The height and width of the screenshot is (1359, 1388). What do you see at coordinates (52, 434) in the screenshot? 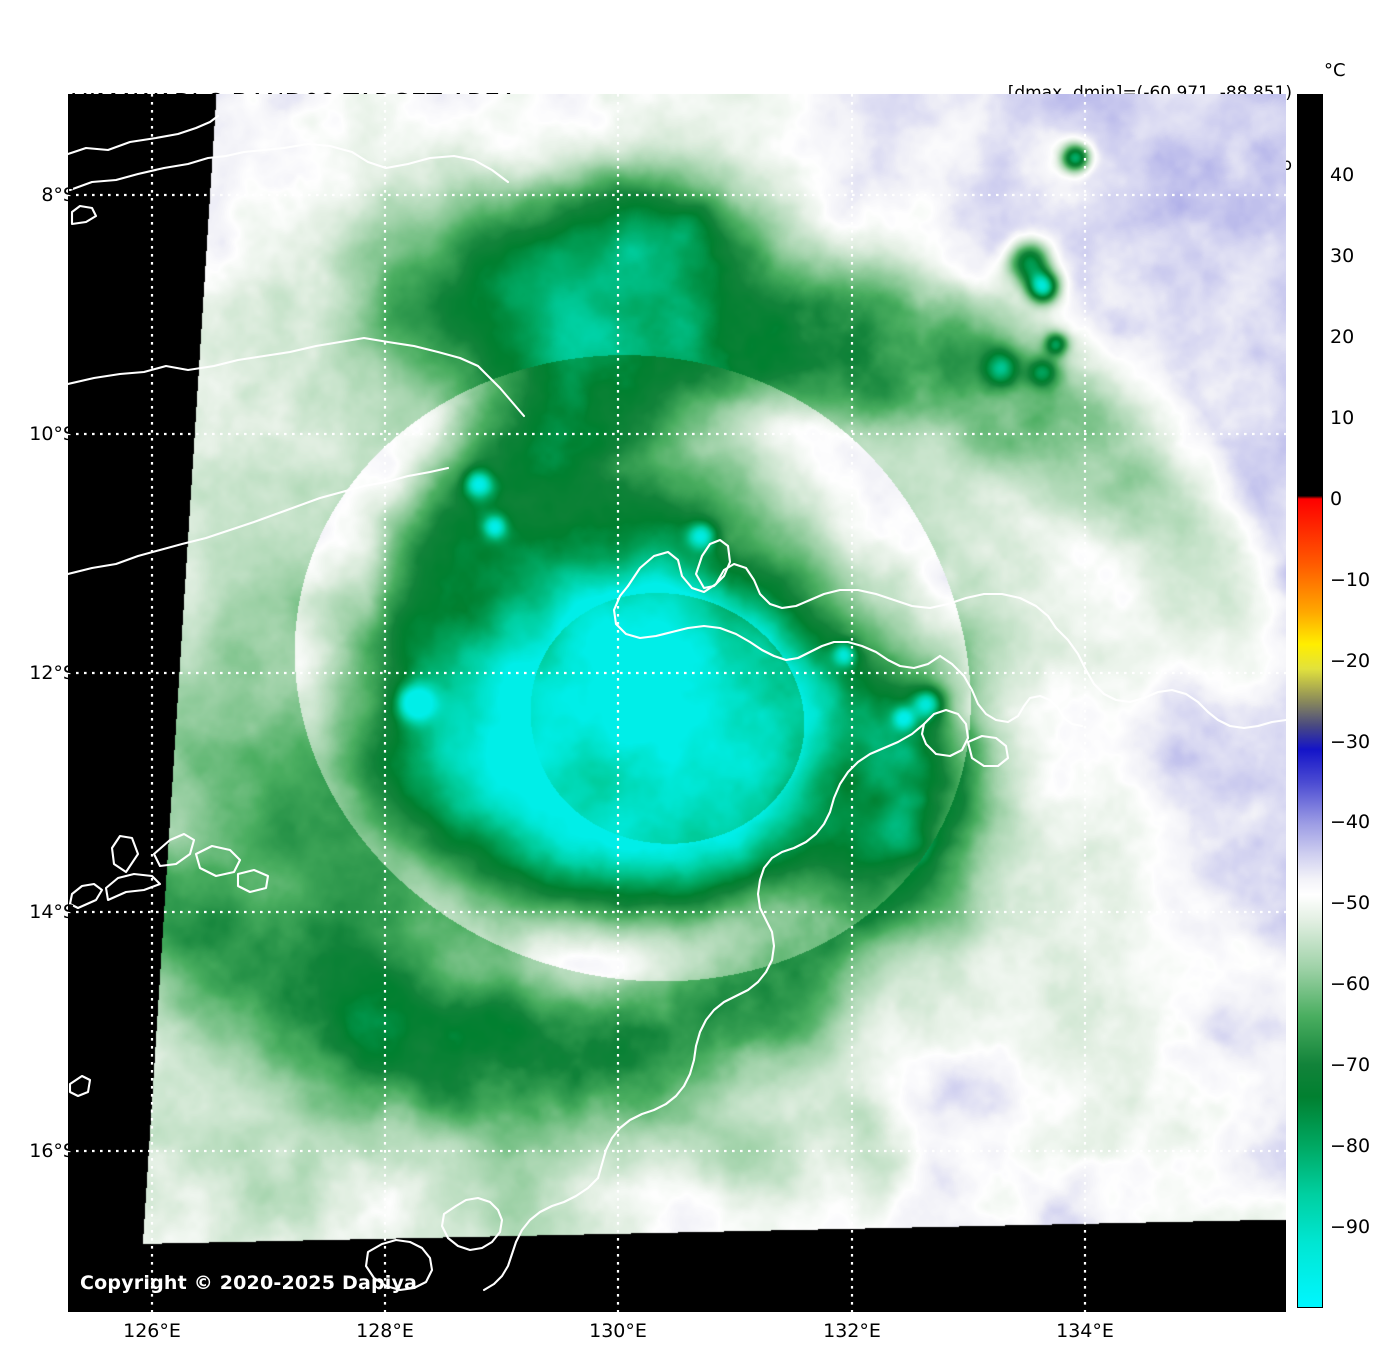
I see `y-axis-tick-10S: 10°S` at bounding box center [52, 434].